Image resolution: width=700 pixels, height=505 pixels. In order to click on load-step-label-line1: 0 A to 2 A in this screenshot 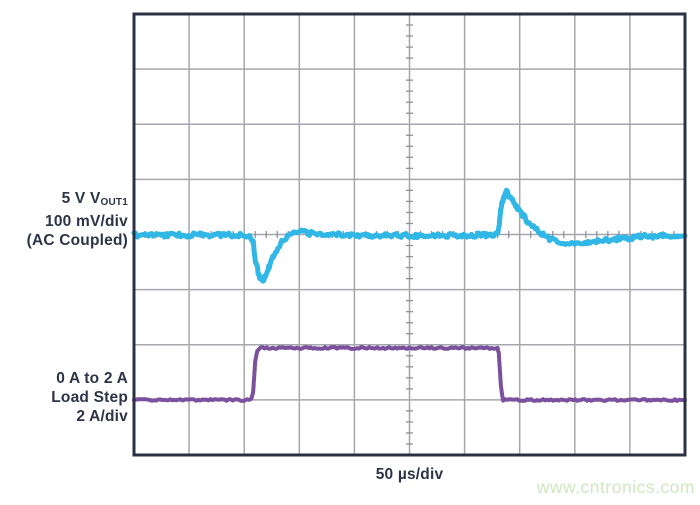, I will do `click(92, 378)`.